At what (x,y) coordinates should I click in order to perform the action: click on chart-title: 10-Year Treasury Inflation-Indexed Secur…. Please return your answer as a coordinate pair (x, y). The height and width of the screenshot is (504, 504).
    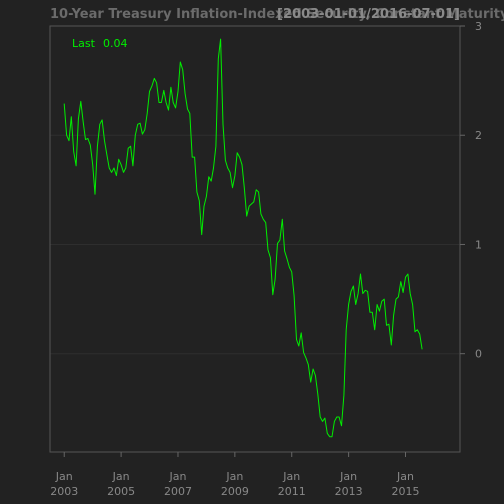
    Looking at the image, I should click on (277, 14).